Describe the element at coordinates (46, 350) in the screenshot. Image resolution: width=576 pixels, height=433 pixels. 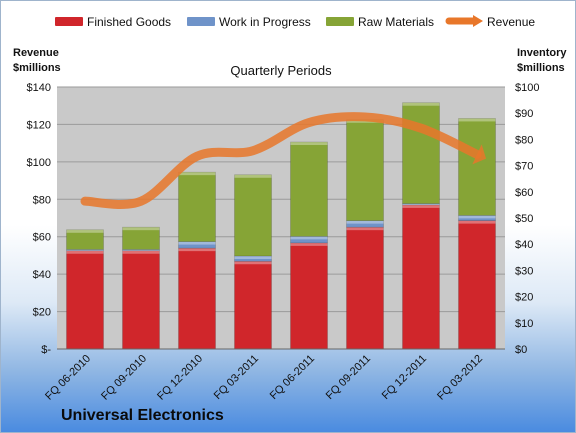
I see `left-tick-label: $-` at that location.